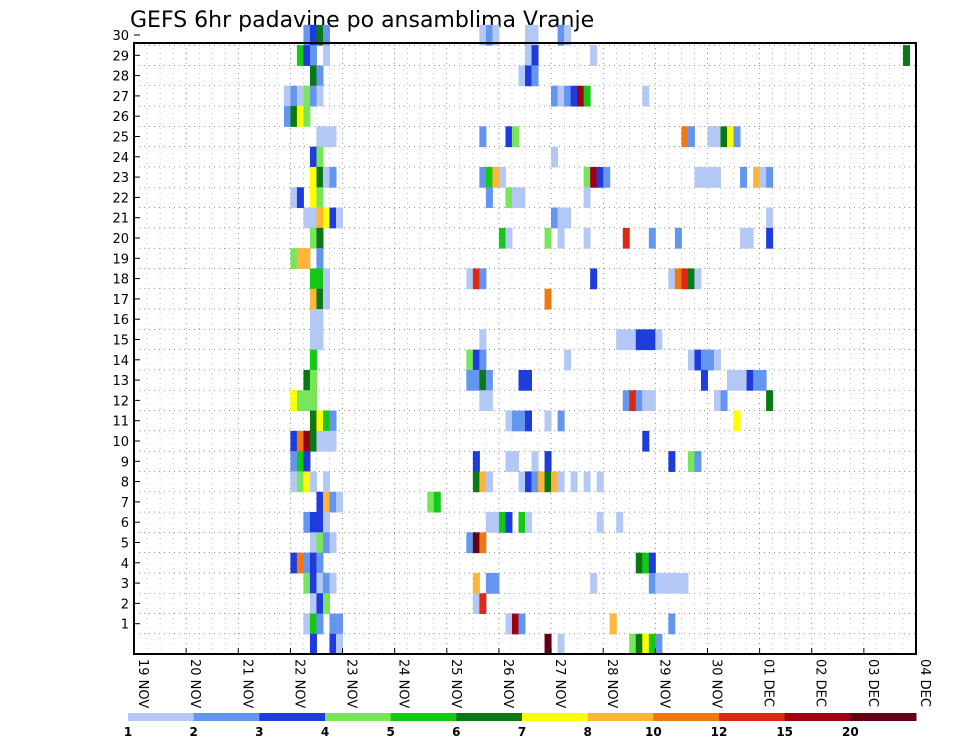 The width and height of the screenshot is (960, 742). I want to click on legend-label: 12, so click(719, 732).